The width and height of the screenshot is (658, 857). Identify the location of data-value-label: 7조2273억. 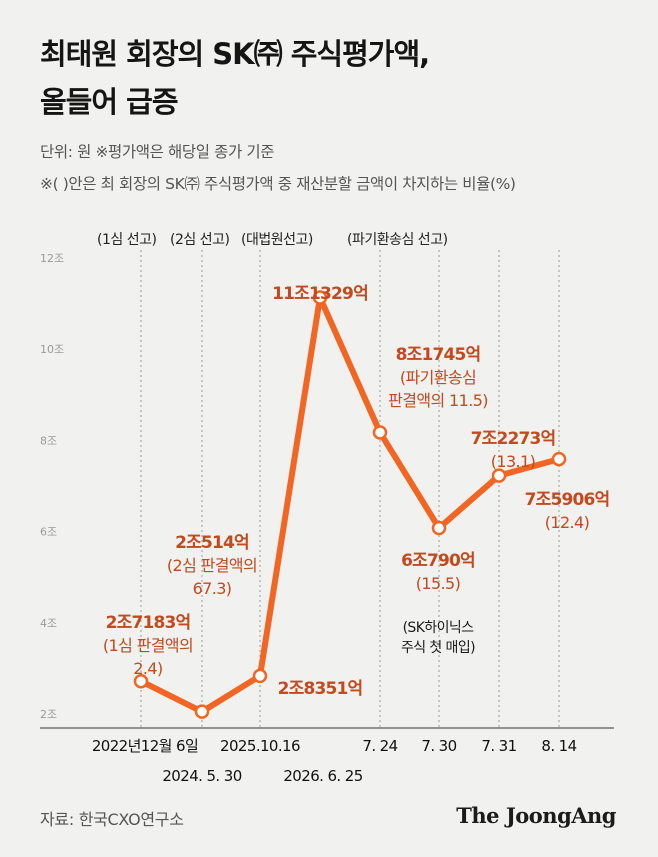
(513, 439).